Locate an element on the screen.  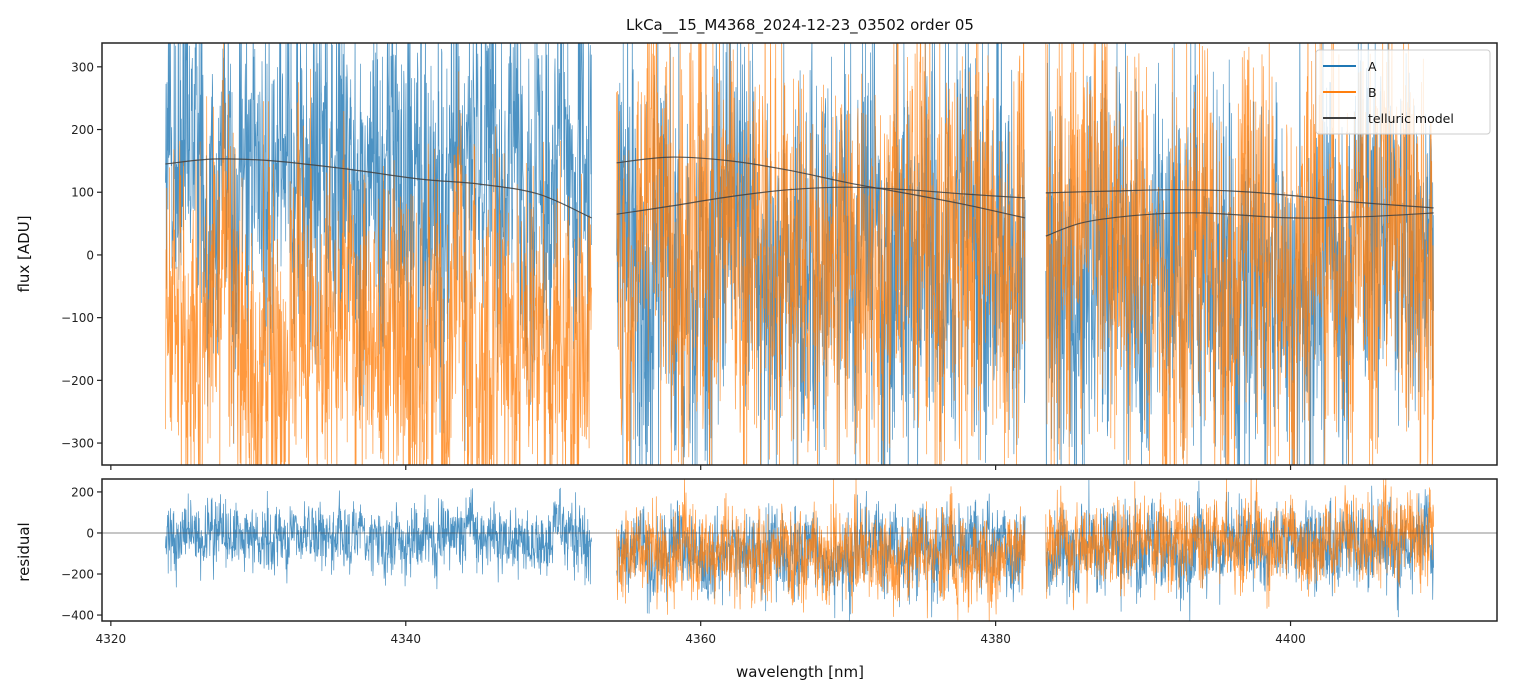
legend-label-telluric-model: telluric model is located at coordinates (1411, 118).